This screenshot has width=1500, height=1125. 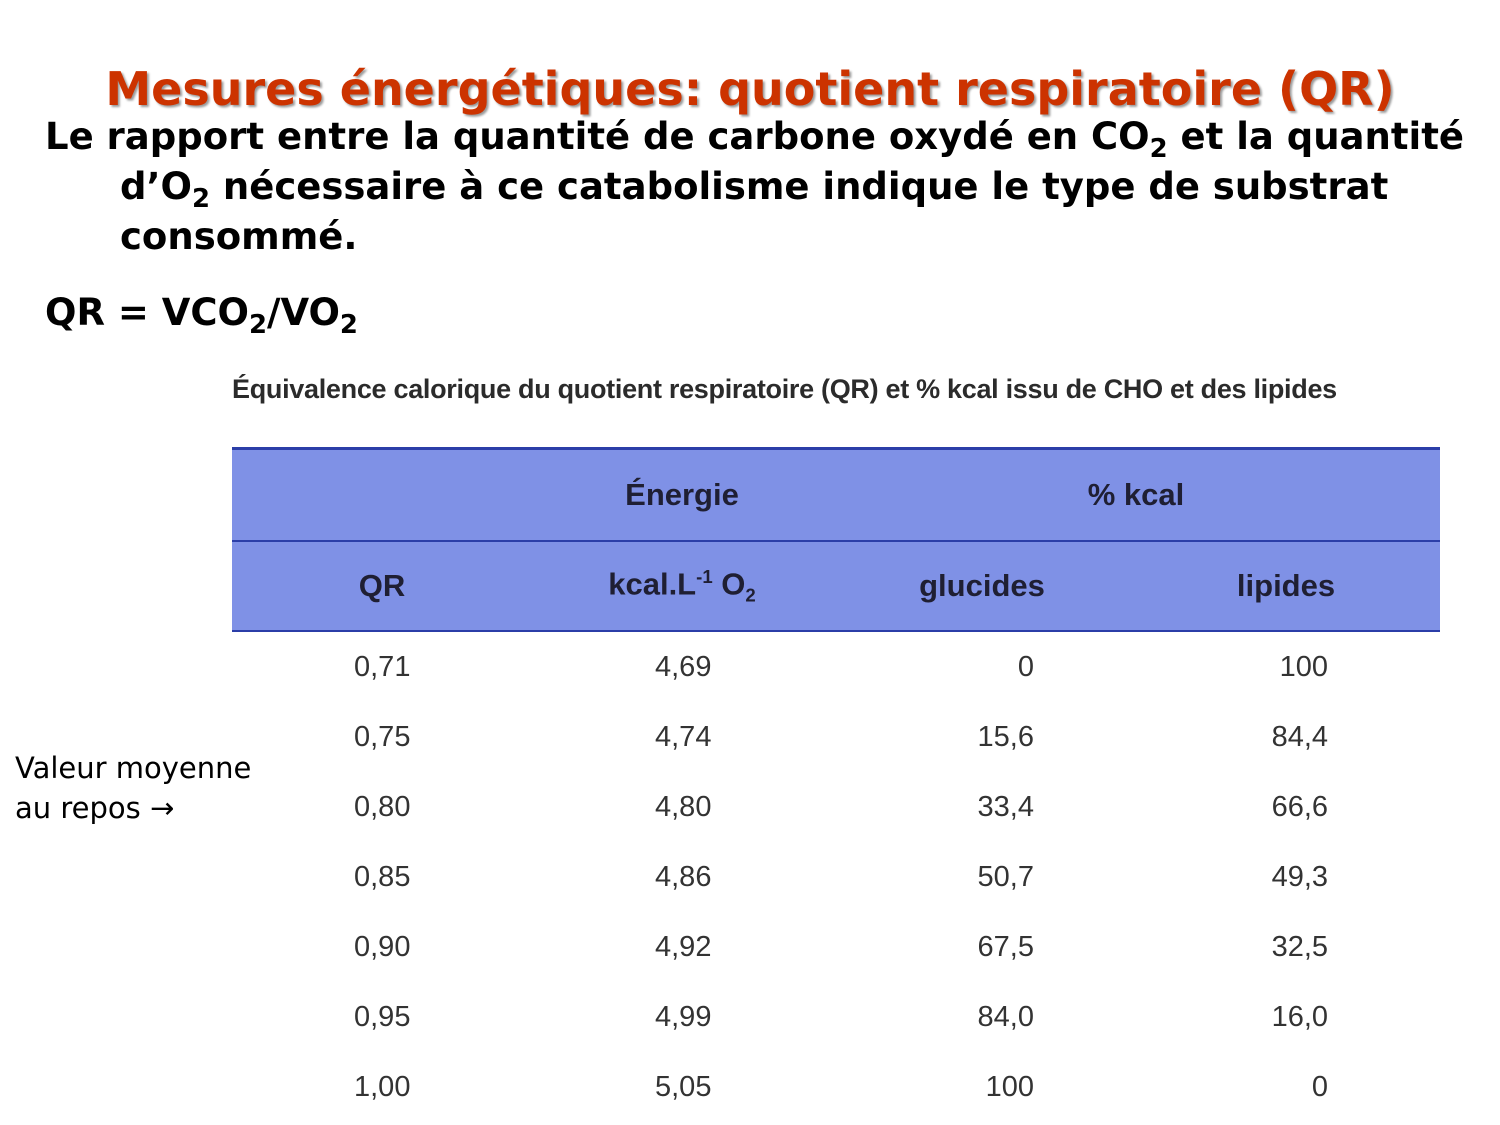 I want to click on note-line-1: Valeur moyenne, so click(x=133, y=768).